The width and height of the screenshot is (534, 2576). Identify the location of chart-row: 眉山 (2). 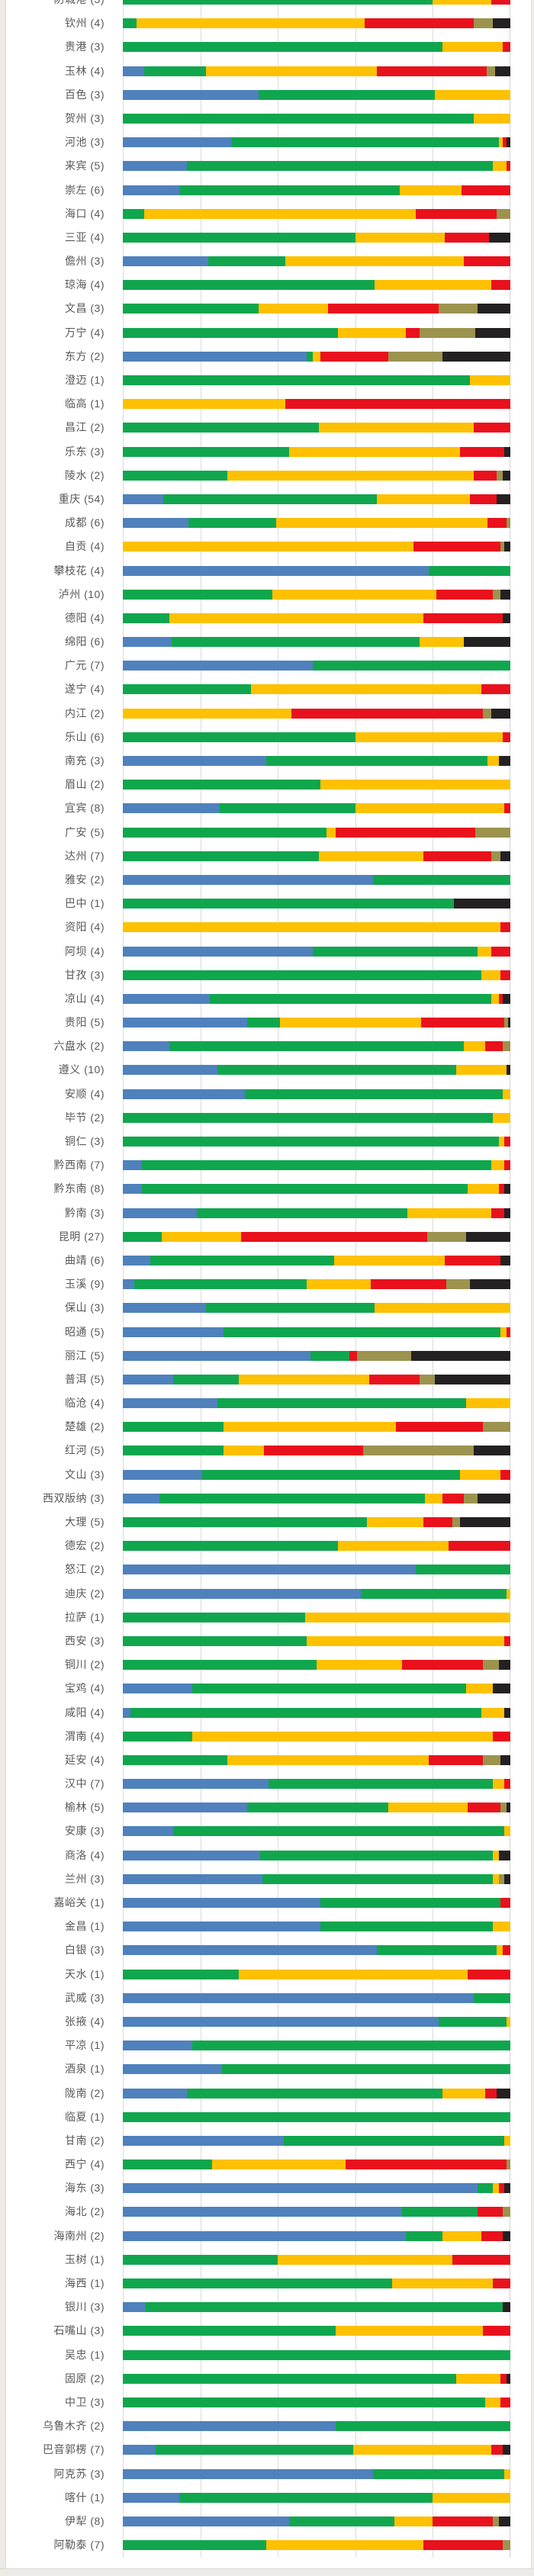
(267, 791).